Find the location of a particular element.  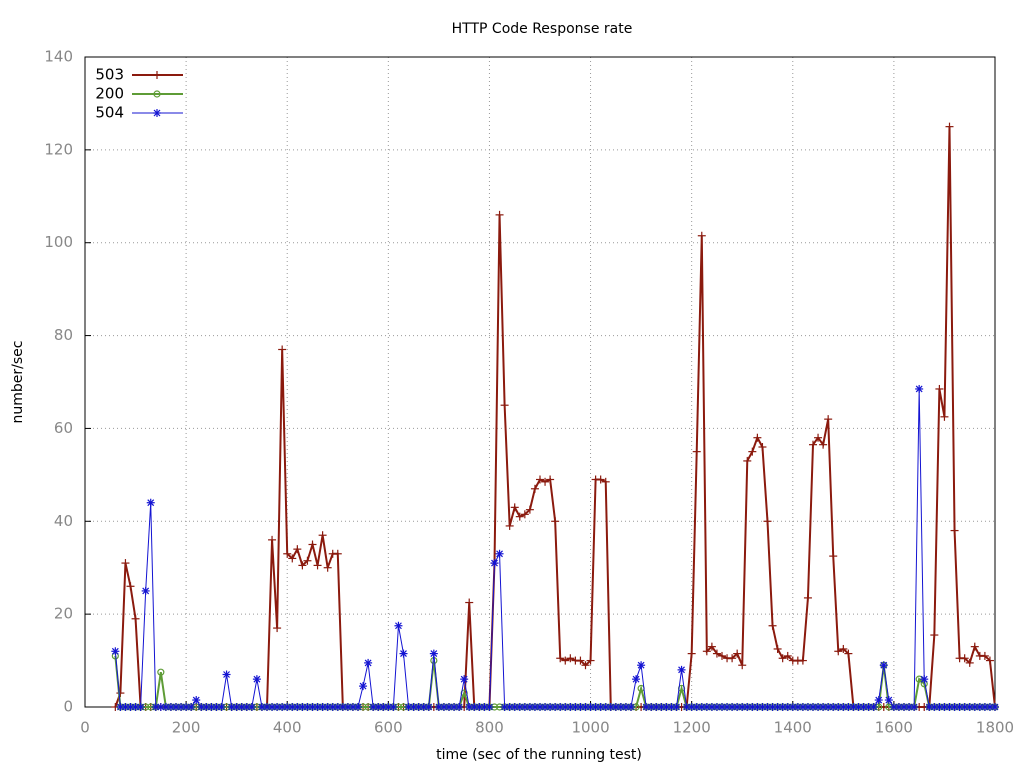

legend-label: 503 is located at coordinates (109, 75).